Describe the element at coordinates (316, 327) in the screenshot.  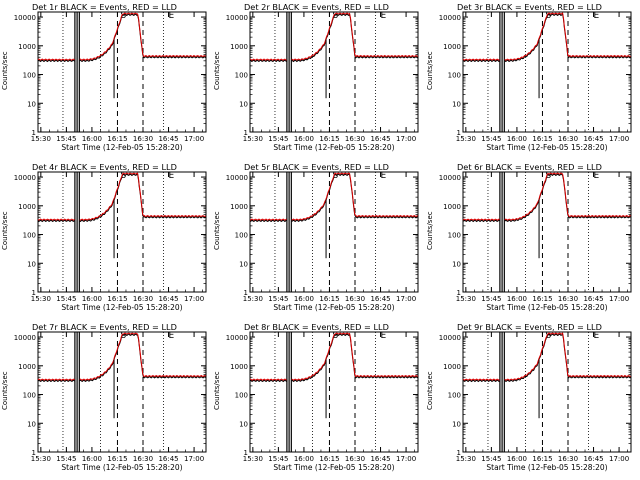
I see `chart-title: Det 8r BLACK = Events, RED = LLD` at that location.